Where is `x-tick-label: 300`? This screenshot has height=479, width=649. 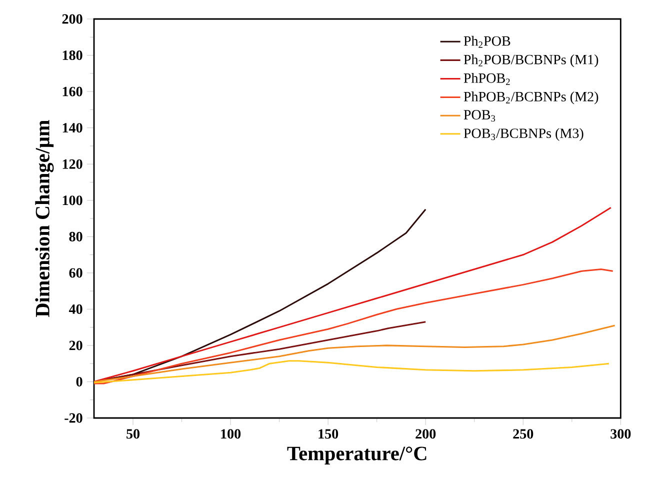
x-tick-label: 300 is located at coordinates (620, 434).